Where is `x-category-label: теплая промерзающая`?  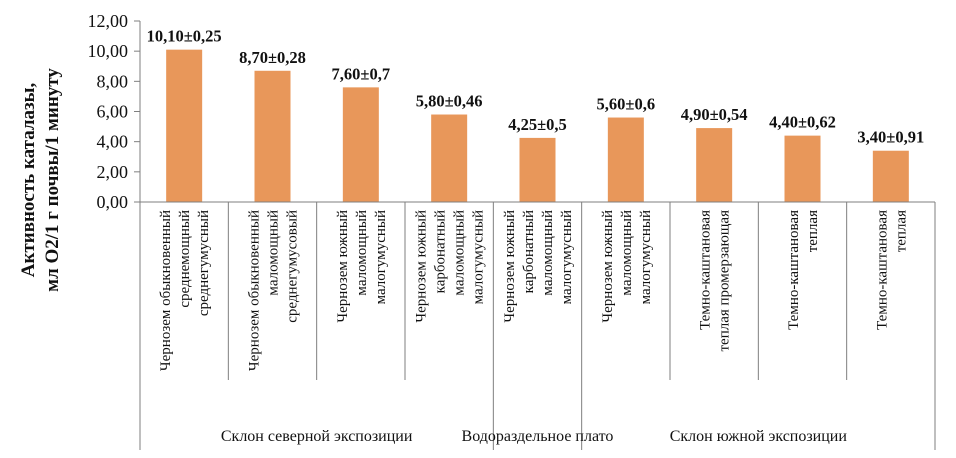 x-category-label: теплая промерзающая is located at coordinates (725, 281).